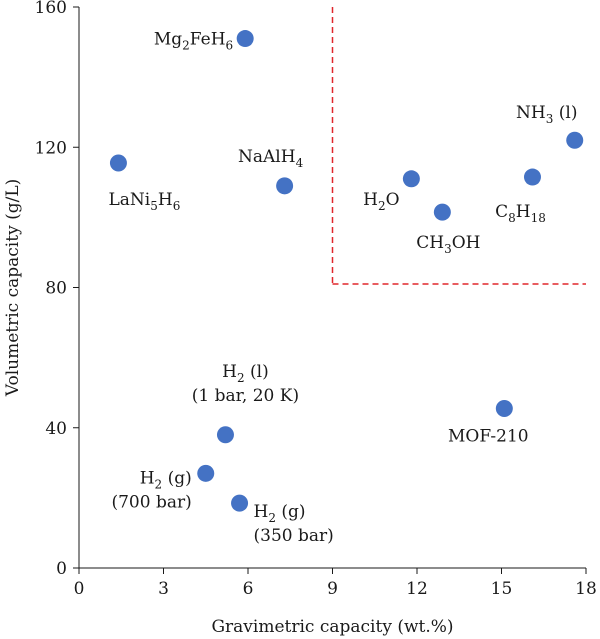  I want to click on x-axis-label: Gravimetric capacity (wt.%), so click(332, 627).